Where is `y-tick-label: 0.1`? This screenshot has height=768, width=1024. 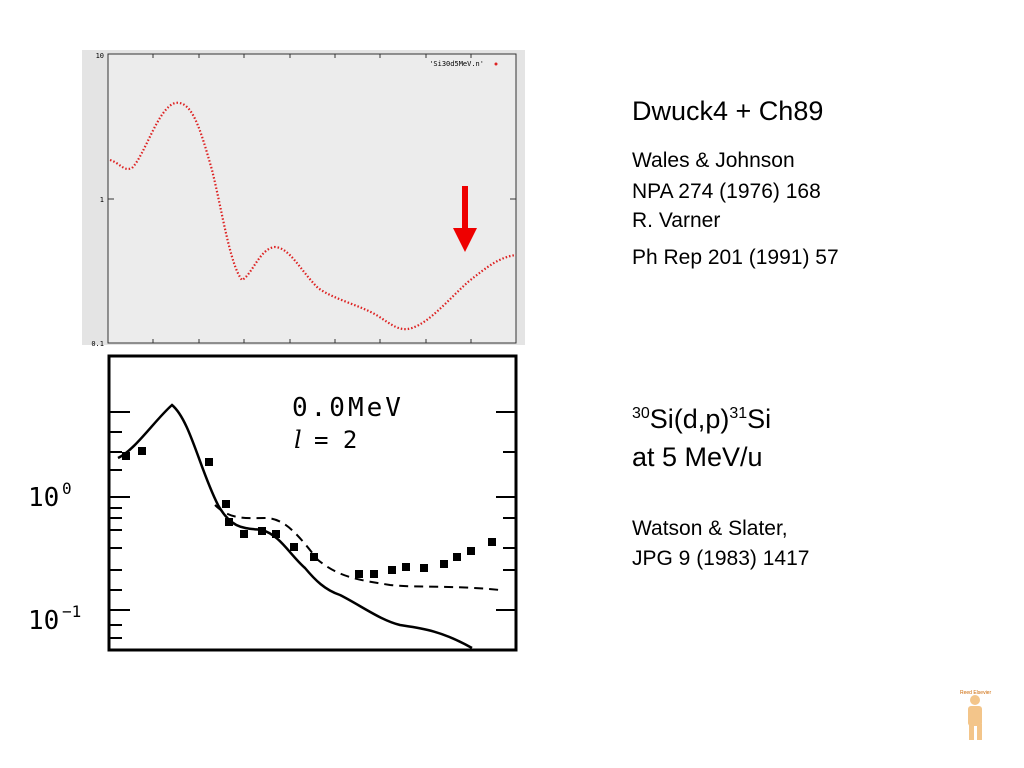
y-tick-label: 0.1 is located at coordinates (97, 344).